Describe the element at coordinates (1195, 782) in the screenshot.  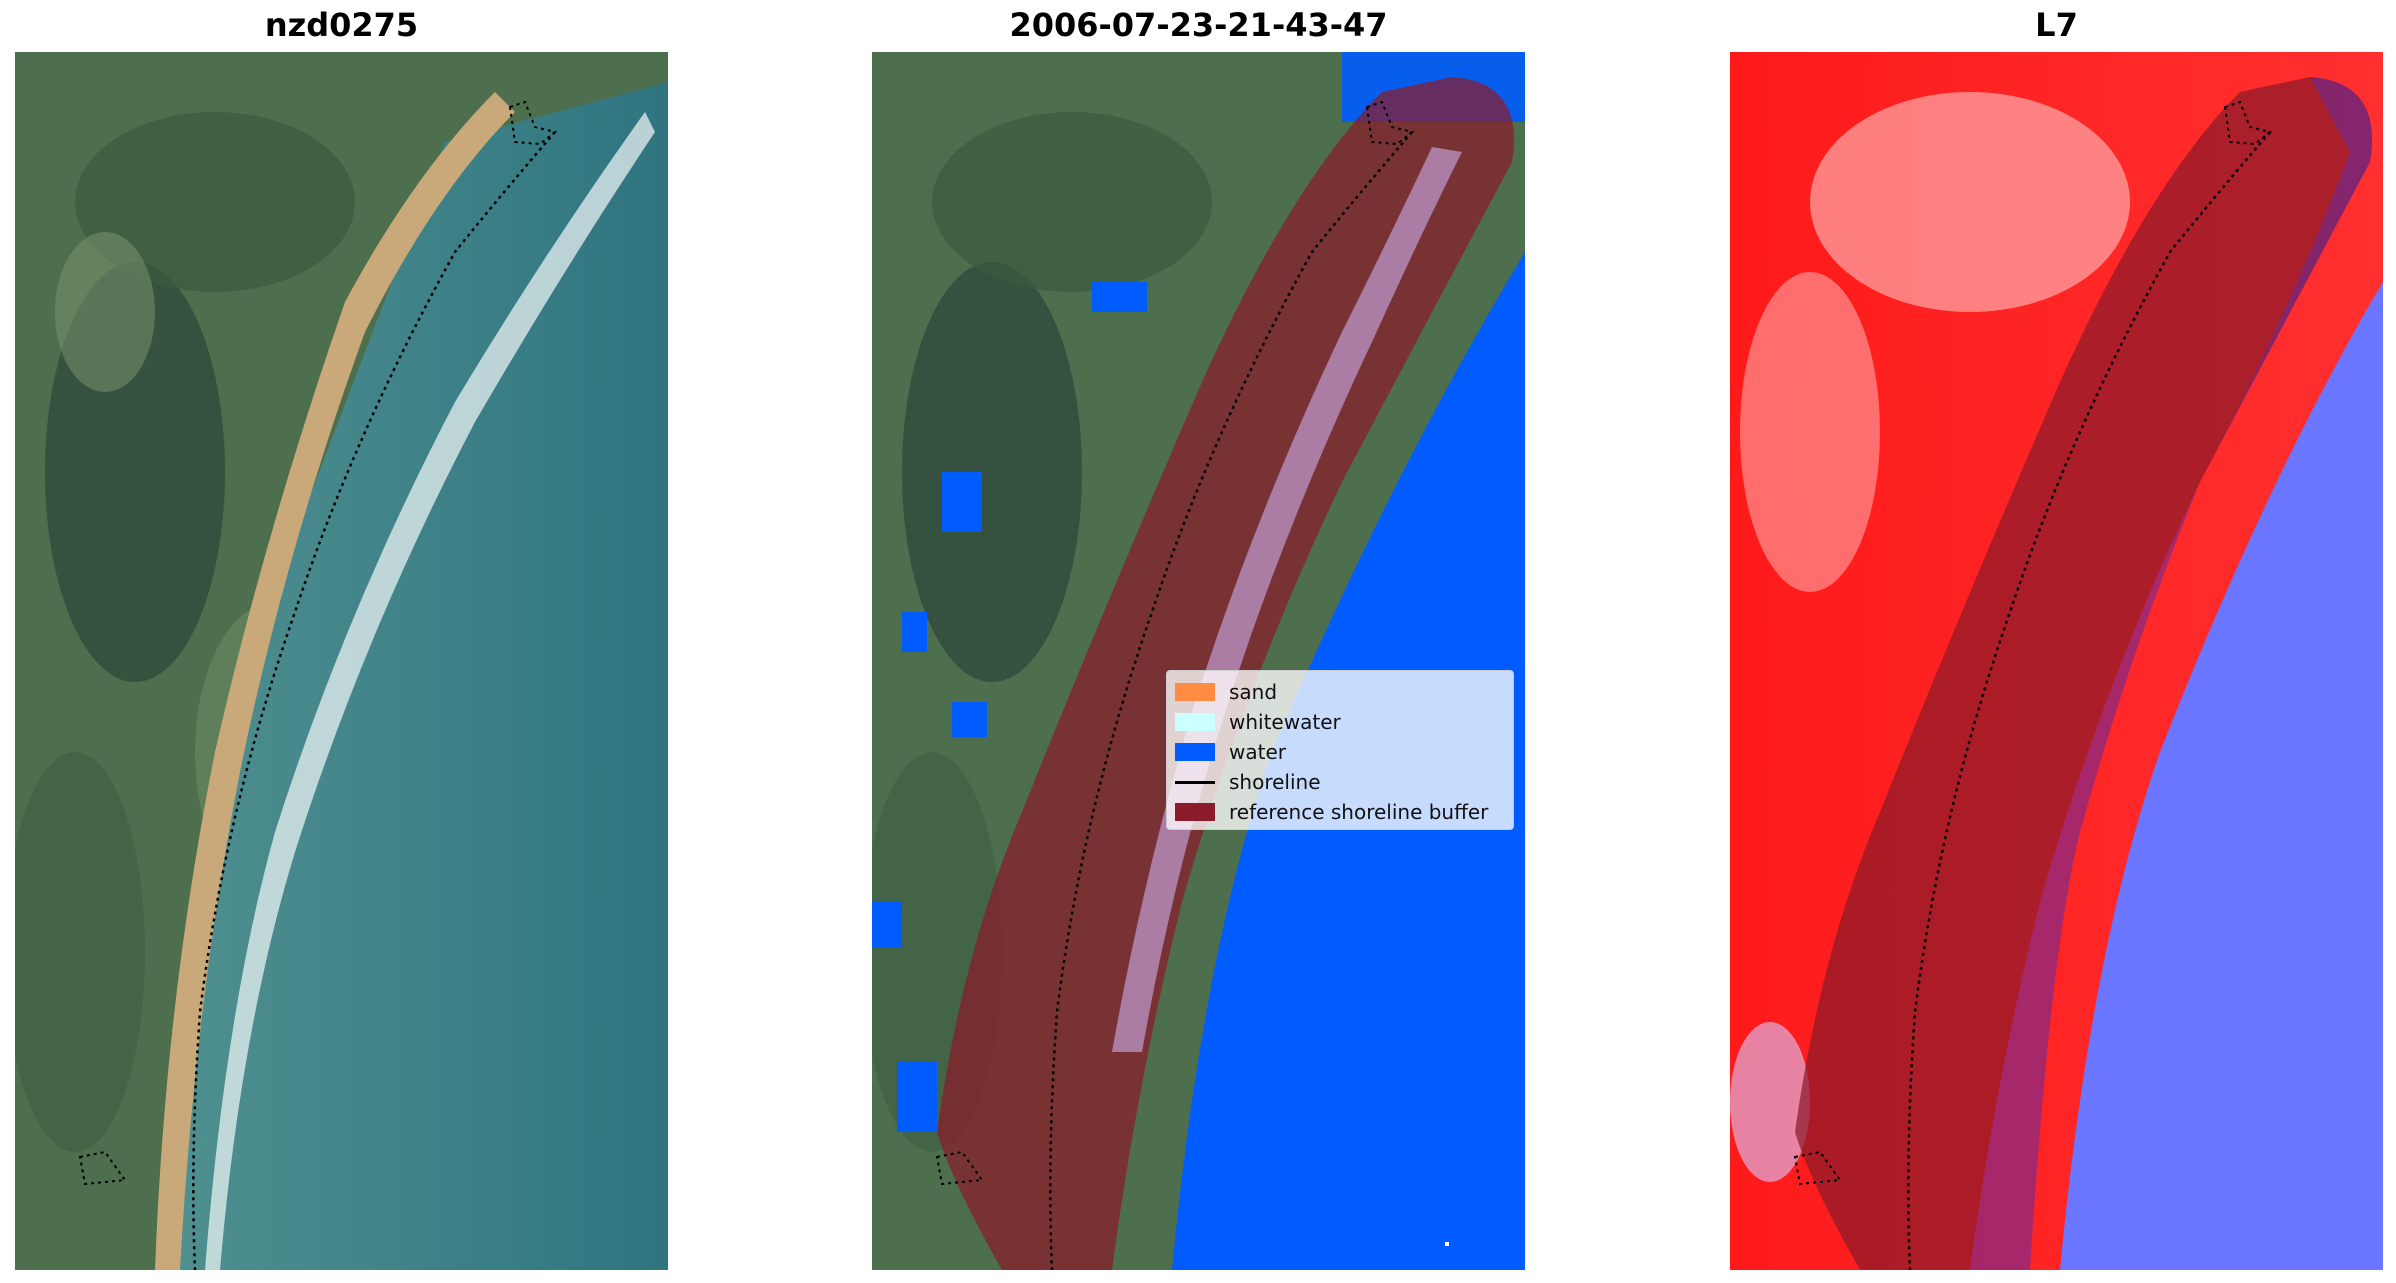
I see `shoreline-swatch` at that location.